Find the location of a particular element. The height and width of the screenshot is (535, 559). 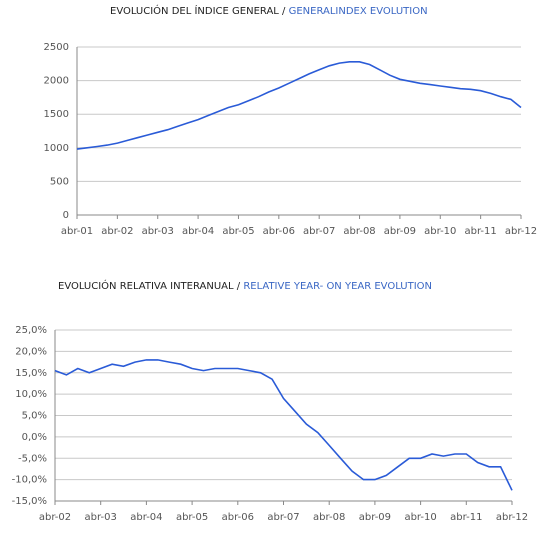

title: EVOLUCIÓN RELATIVA INTERANUAL / is located at coordinates (149, 285).